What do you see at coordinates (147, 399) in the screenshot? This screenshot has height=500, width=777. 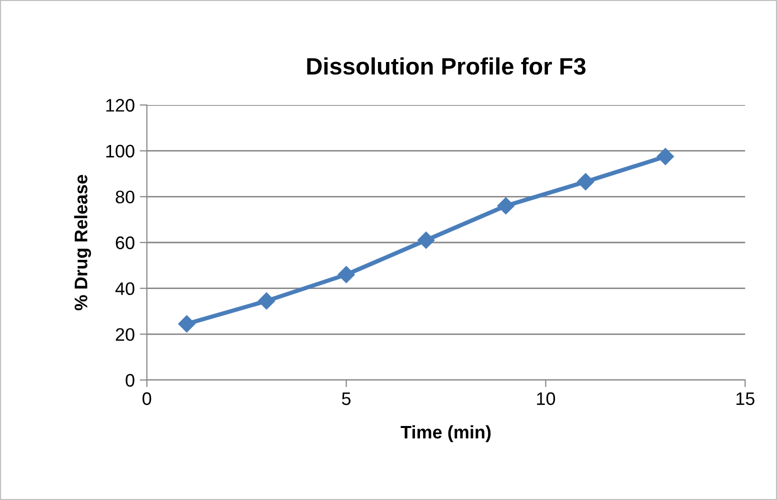 I see `x-tick-label: 0` at bounding box center [147, 399].